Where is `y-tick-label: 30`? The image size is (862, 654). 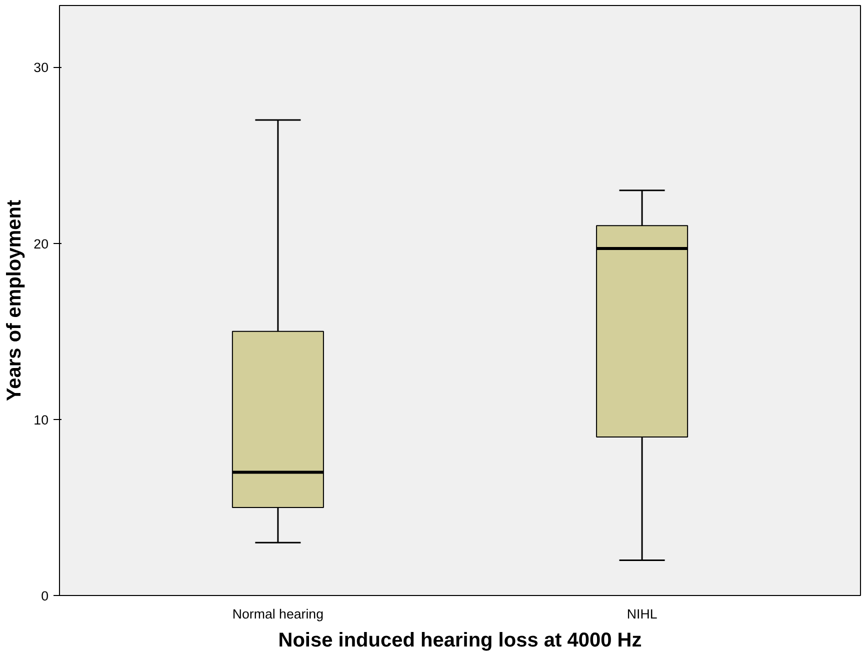 y-tick-label: 30 is located at coordinates (41, 68).